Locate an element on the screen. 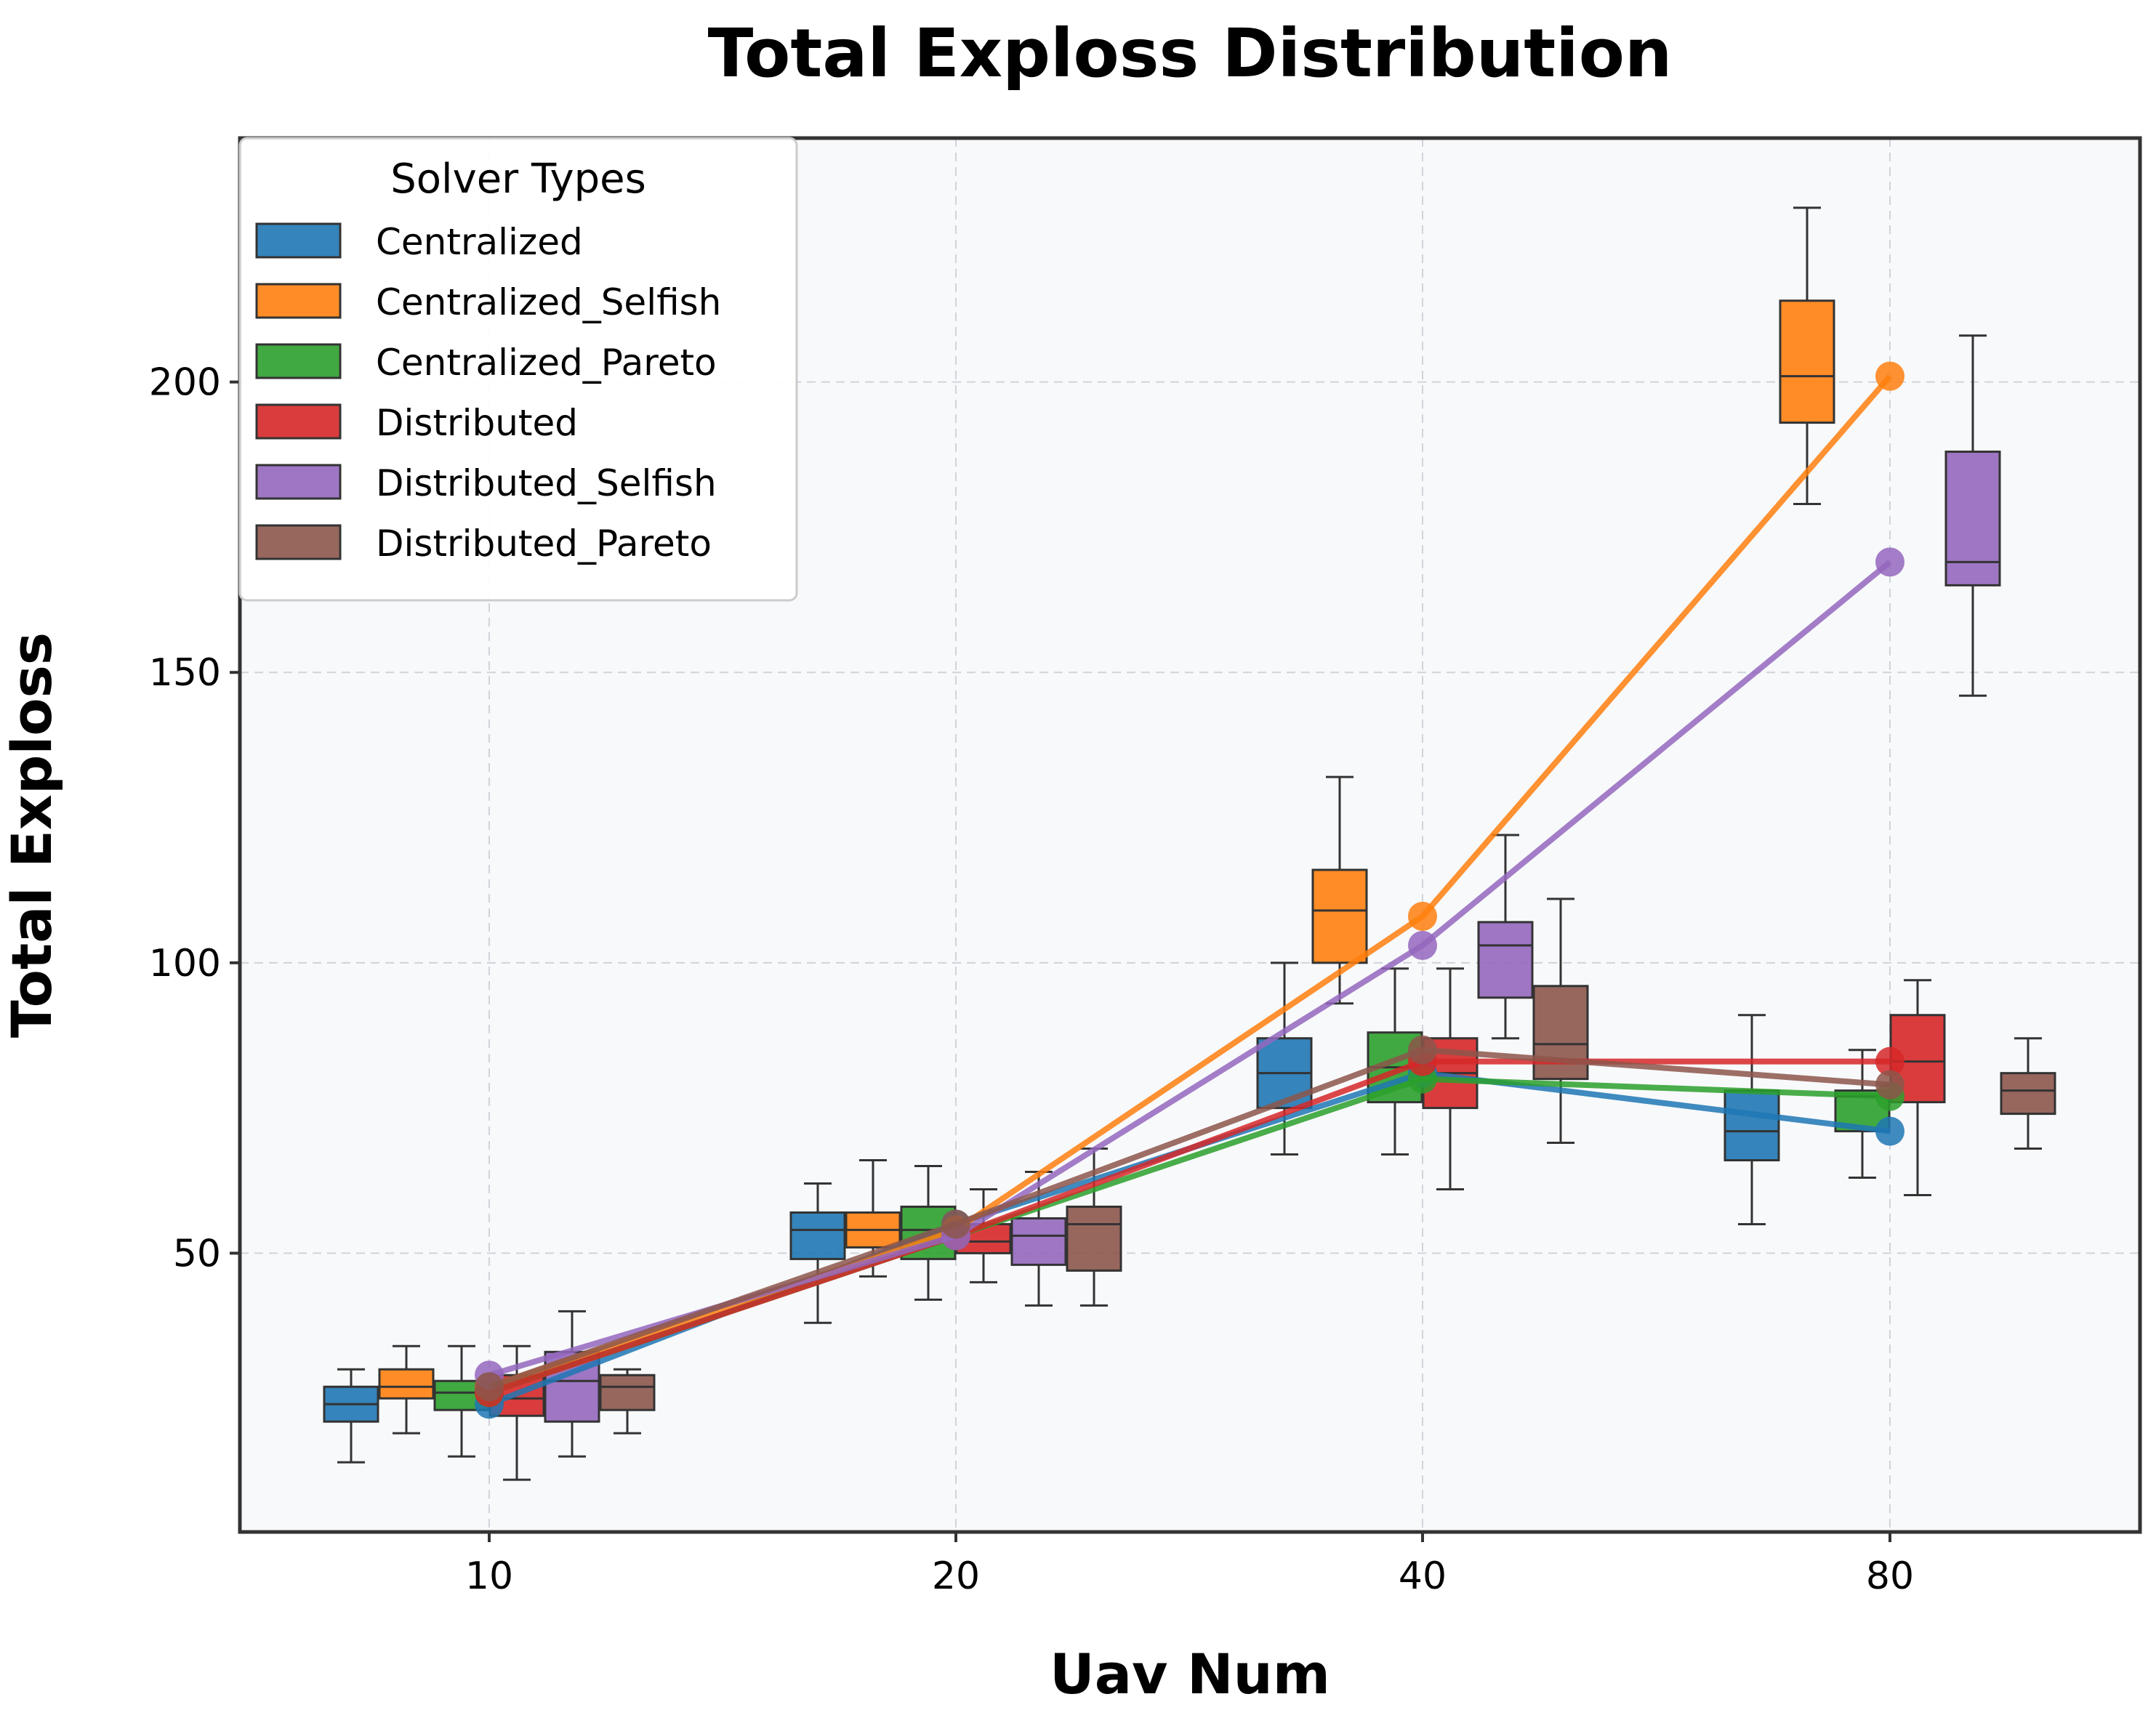  y-tick-label: 100 is located at coordinates (185, 963).